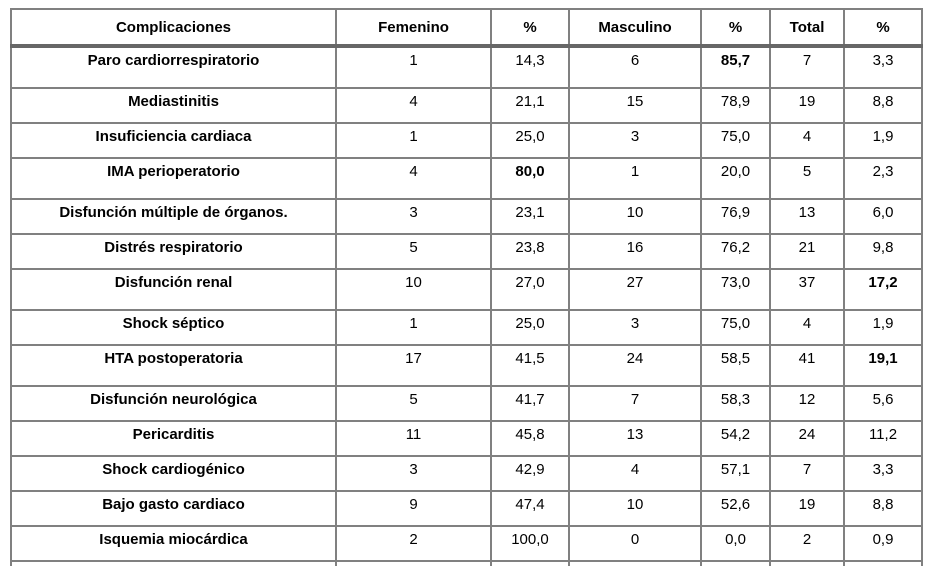 The width and height of the screenshot is (930, 566). Describe the element at coordinates (173, 327) in the screenshot. I see `cell-complication: Shock séptico` at that location.